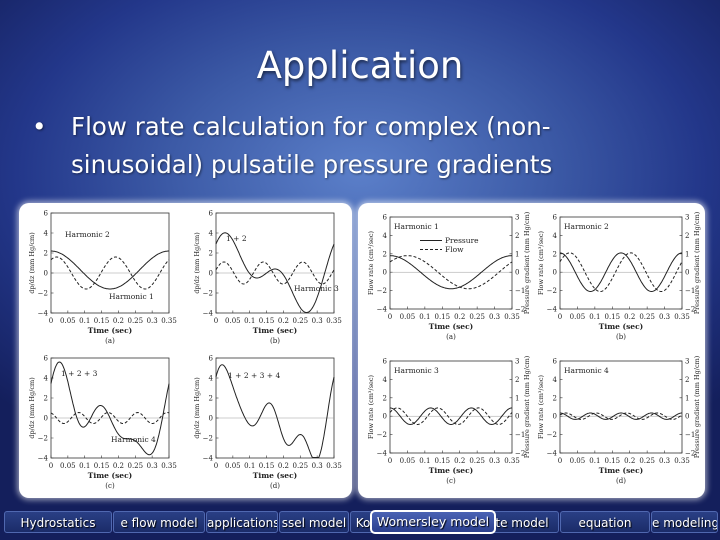  I want to click on nav-item-1: e flow model, so click(159, 522).